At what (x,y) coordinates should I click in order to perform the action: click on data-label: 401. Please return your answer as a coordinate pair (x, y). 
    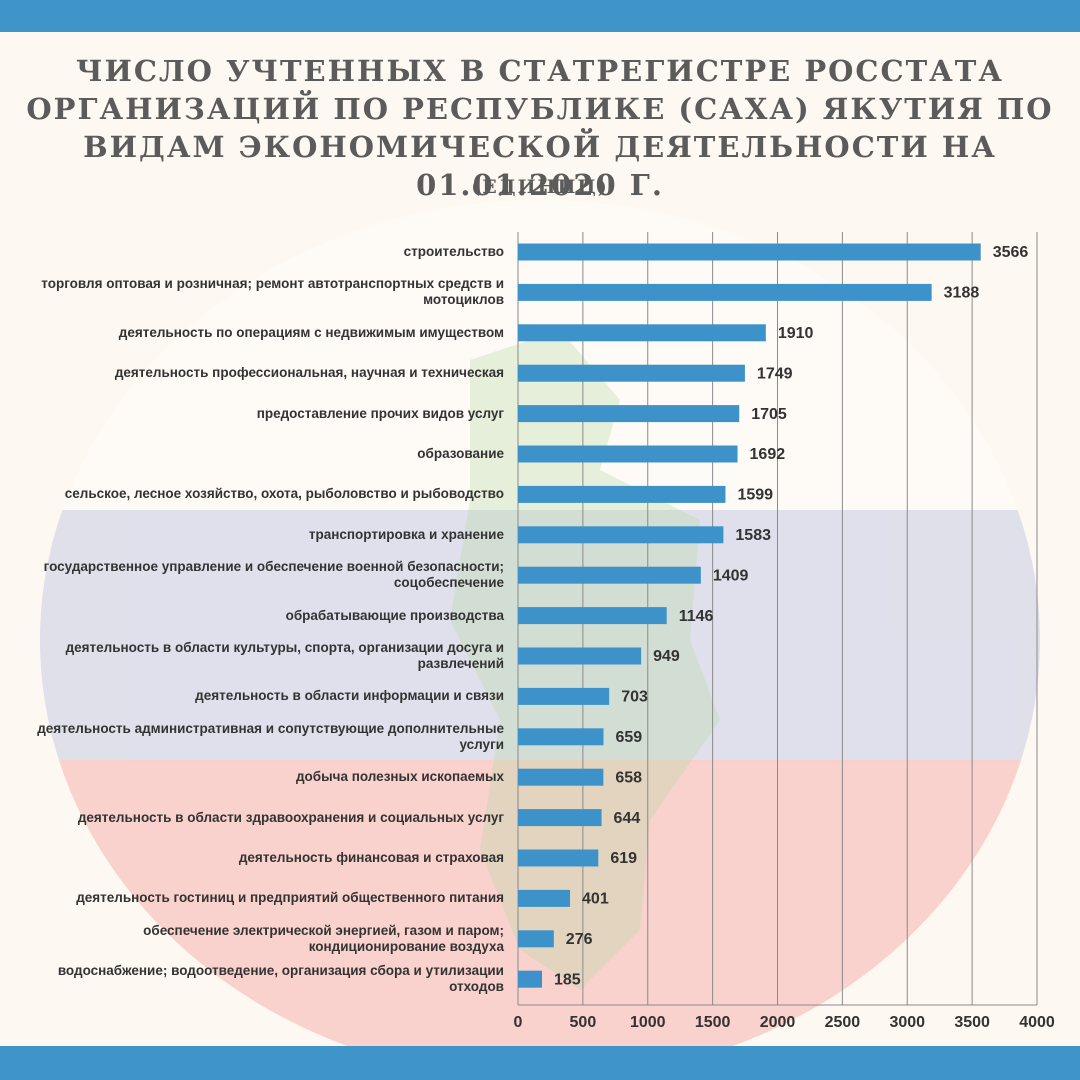
    Looking at the image, I should click on (595, 899).